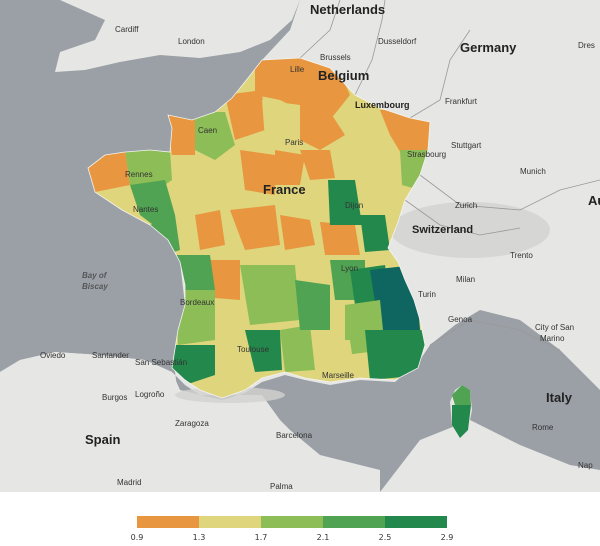 The image size is (600, 546). Describe the element at coordinates (177, 36) in the screenshot. I see `uk-landmass` at that location.